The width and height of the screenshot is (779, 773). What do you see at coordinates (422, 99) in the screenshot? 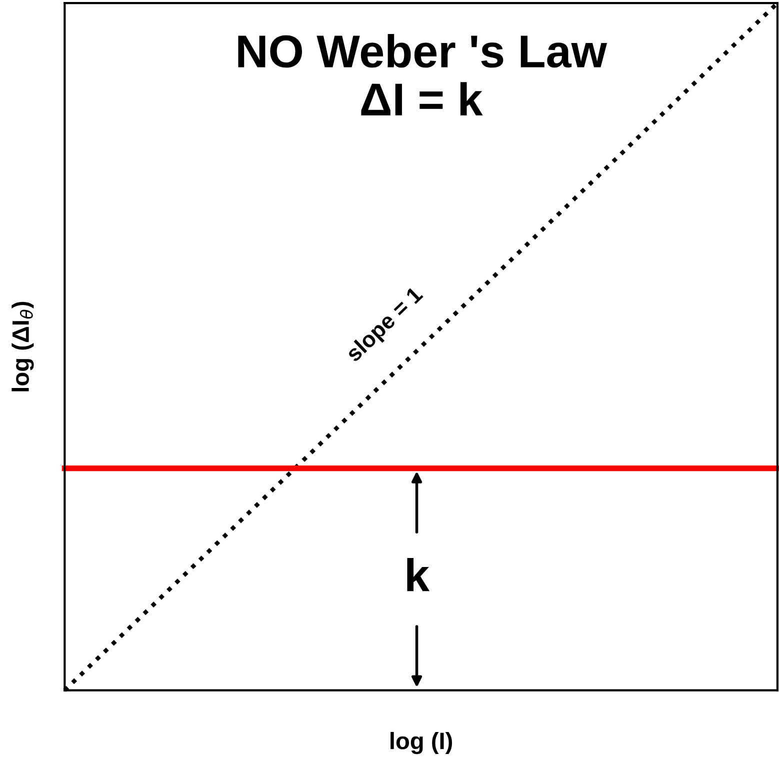
I see `text: ΔI = k` at bounding box center [422, 99].